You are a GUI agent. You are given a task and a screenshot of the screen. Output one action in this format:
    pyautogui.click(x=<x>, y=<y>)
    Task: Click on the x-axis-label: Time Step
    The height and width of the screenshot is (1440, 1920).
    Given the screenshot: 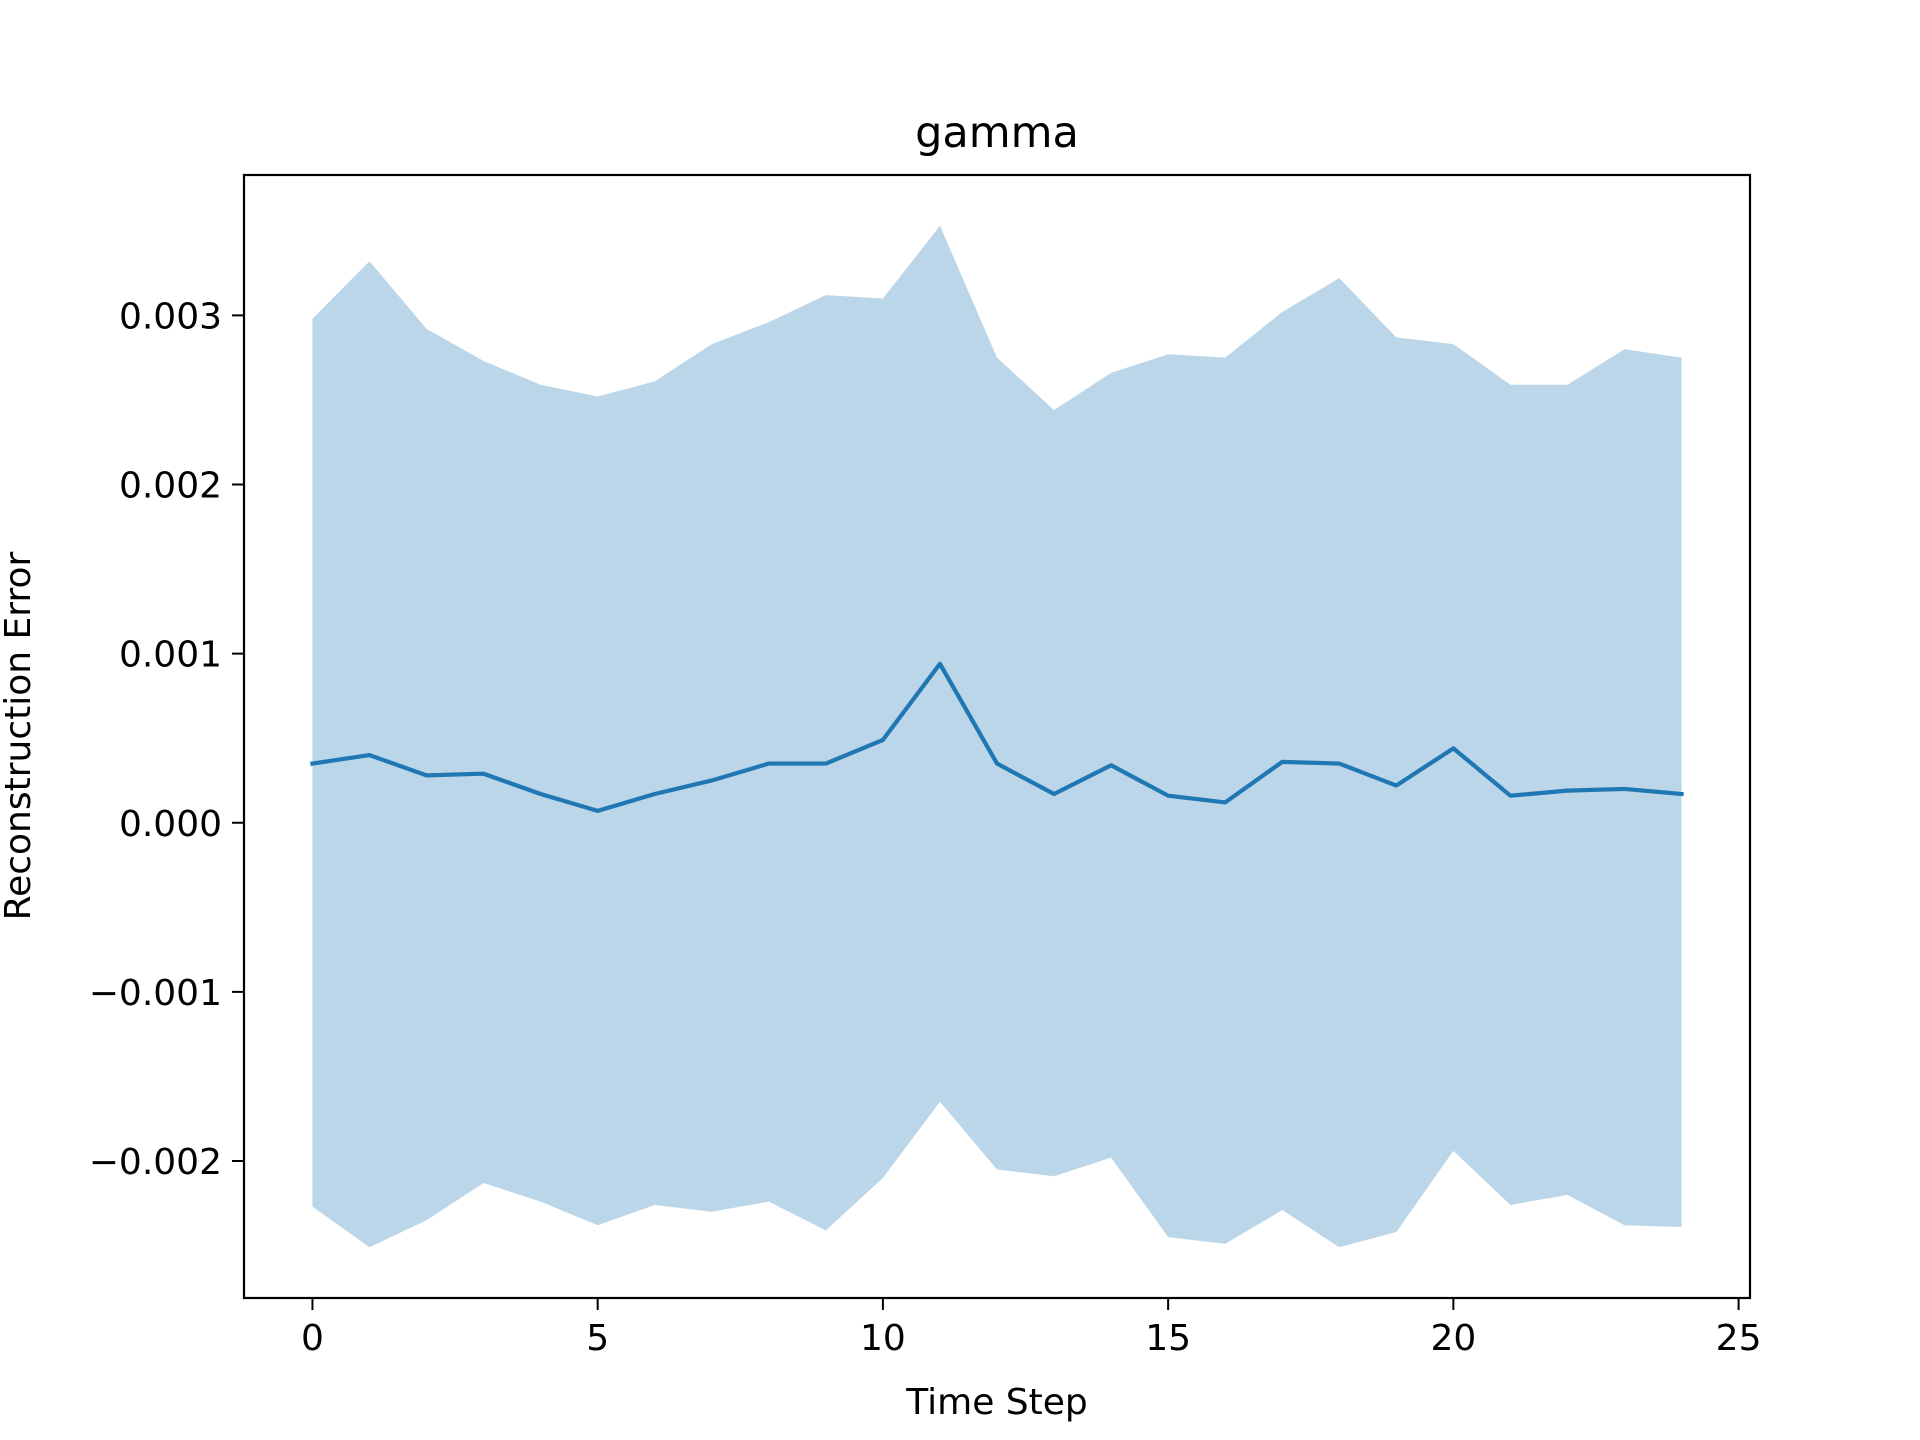 What is the action you would take?
    pyautogui.click(x=996, y=1402)
    